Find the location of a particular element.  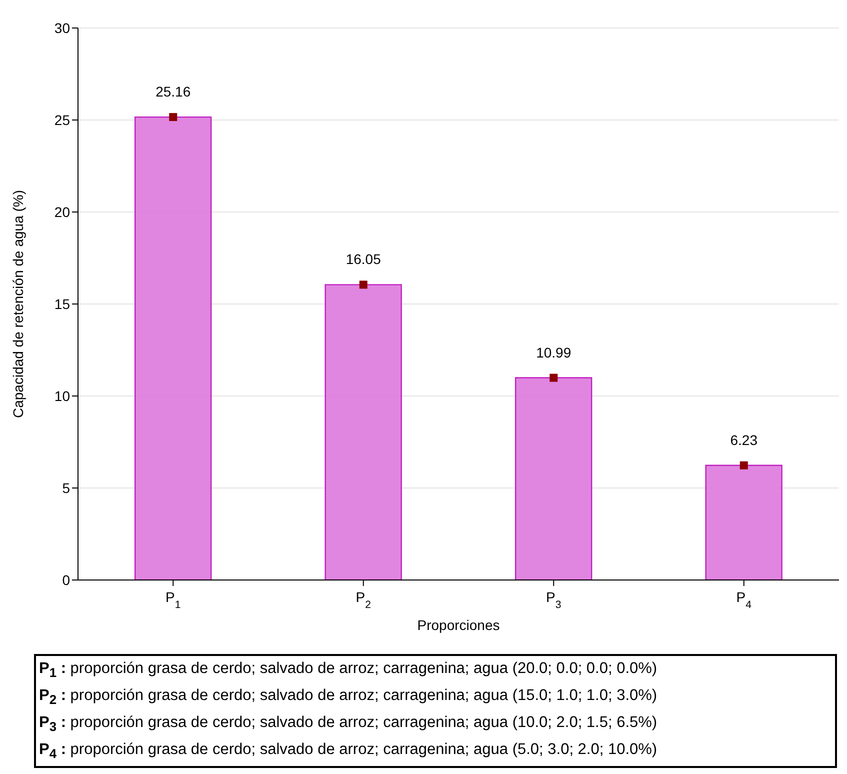

x-axis-title: Proporciones is located at coordinates (458, 625).